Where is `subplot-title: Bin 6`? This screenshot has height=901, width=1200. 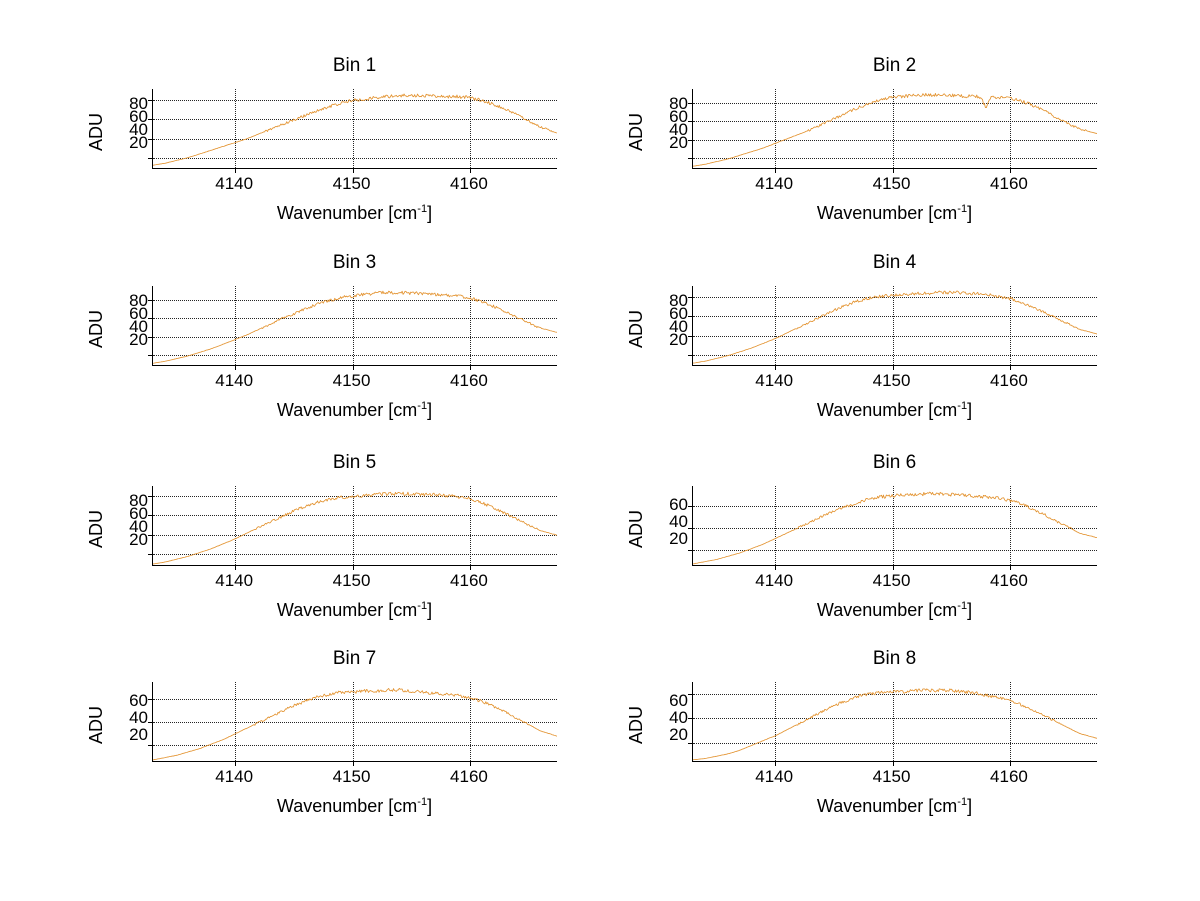 subplot-title: Bin 6 is located at coordinates (894, 462).